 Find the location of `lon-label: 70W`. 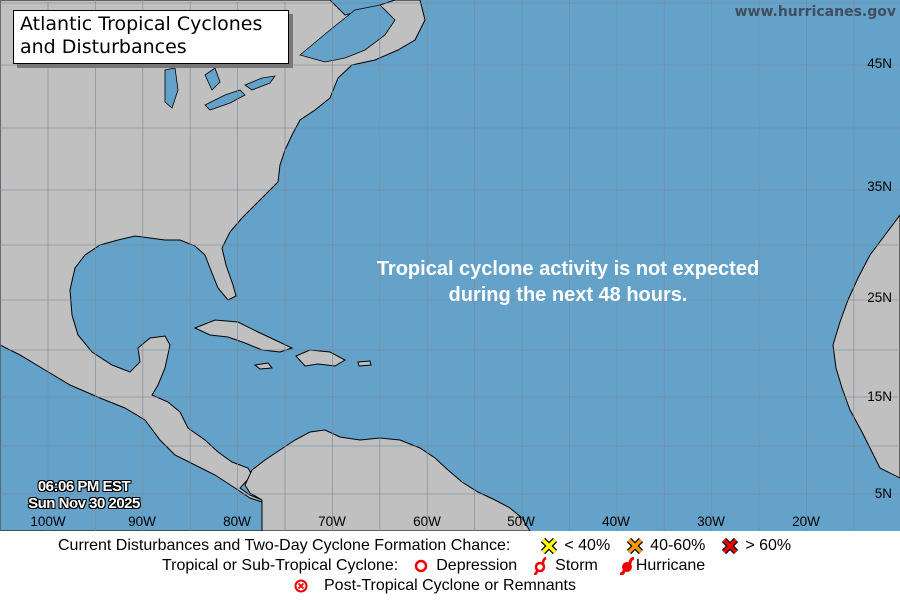

lon-label: 70W is located at coordinates (332, 521).